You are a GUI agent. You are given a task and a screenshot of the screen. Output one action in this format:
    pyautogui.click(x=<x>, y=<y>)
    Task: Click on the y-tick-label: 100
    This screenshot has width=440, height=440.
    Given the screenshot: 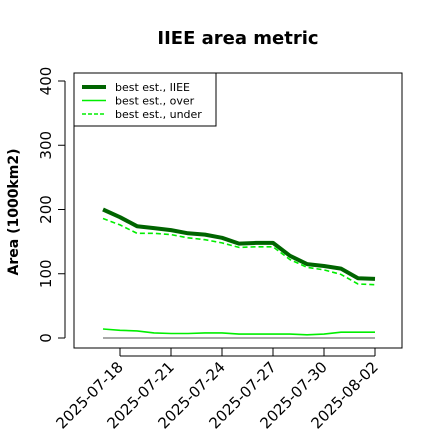 What is the action you would take?
    pyautogui.click(x=46, y=273)
    